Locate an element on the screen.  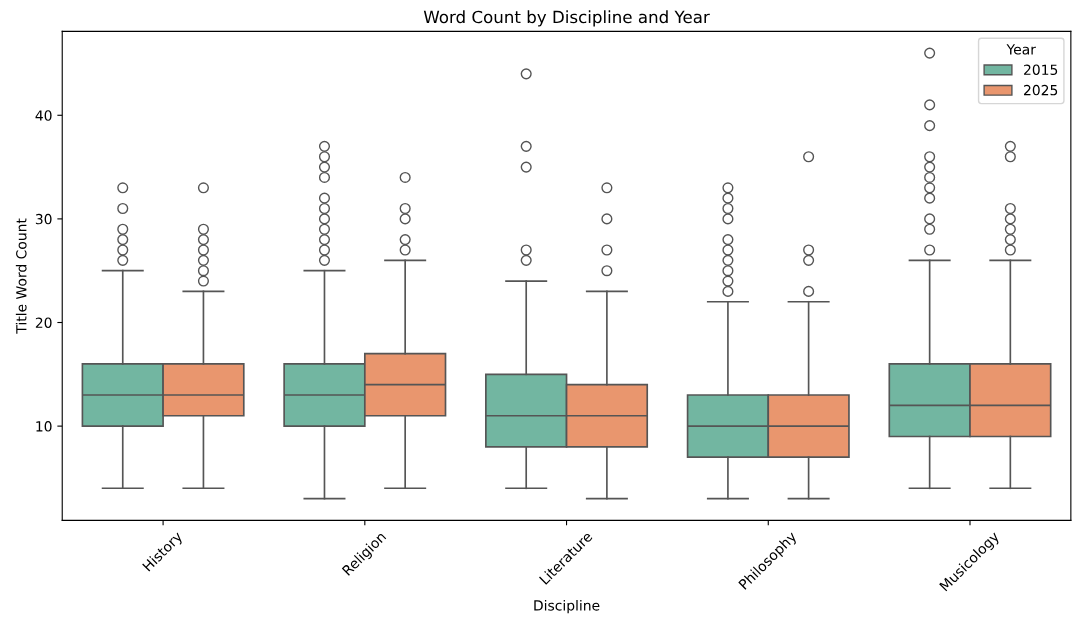
y-tick-label: 30 is located at coordinates (43, 219).